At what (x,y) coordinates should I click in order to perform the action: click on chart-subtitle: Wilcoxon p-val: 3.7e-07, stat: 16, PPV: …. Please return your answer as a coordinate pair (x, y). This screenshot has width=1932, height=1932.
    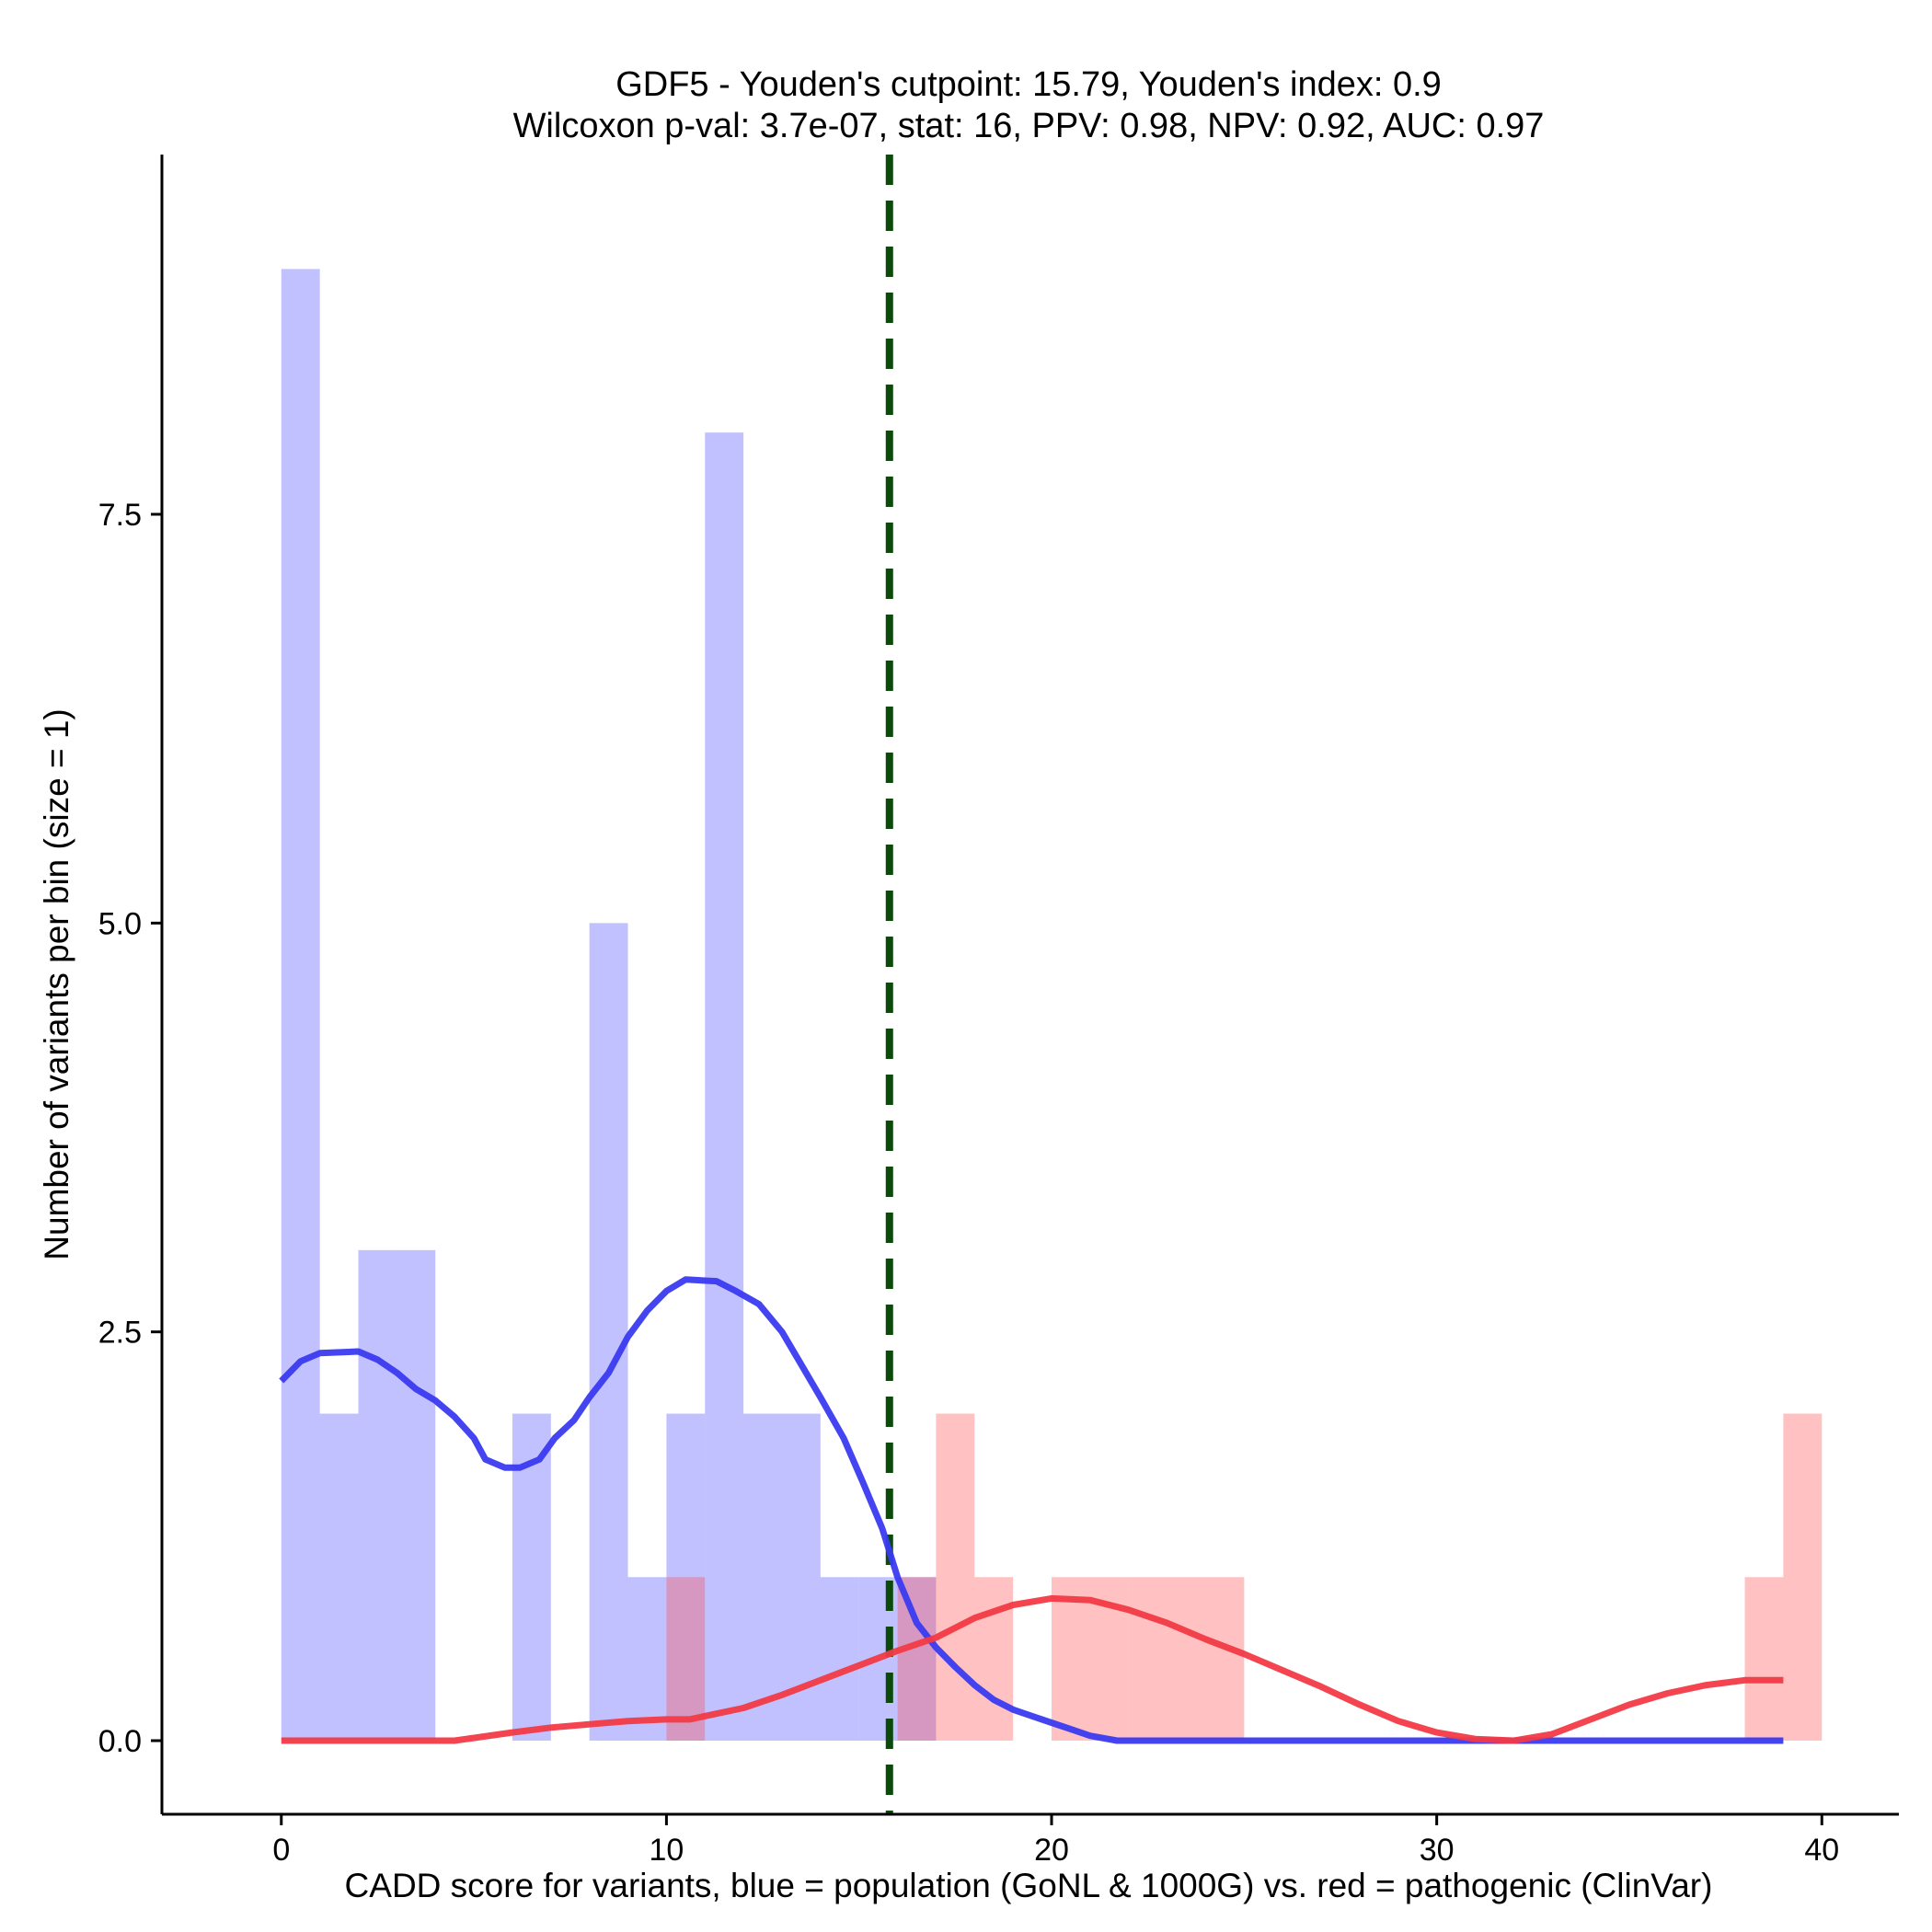
    Looking at the image, I should click on (1029, 126).